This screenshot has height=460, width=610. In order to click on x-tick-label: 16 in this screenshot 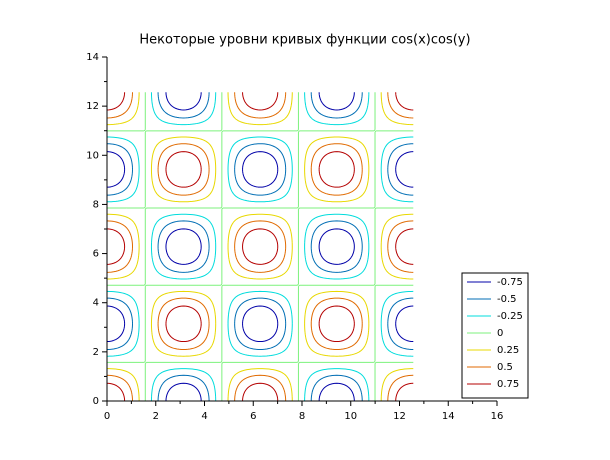, I will do `click(497, 416)`.